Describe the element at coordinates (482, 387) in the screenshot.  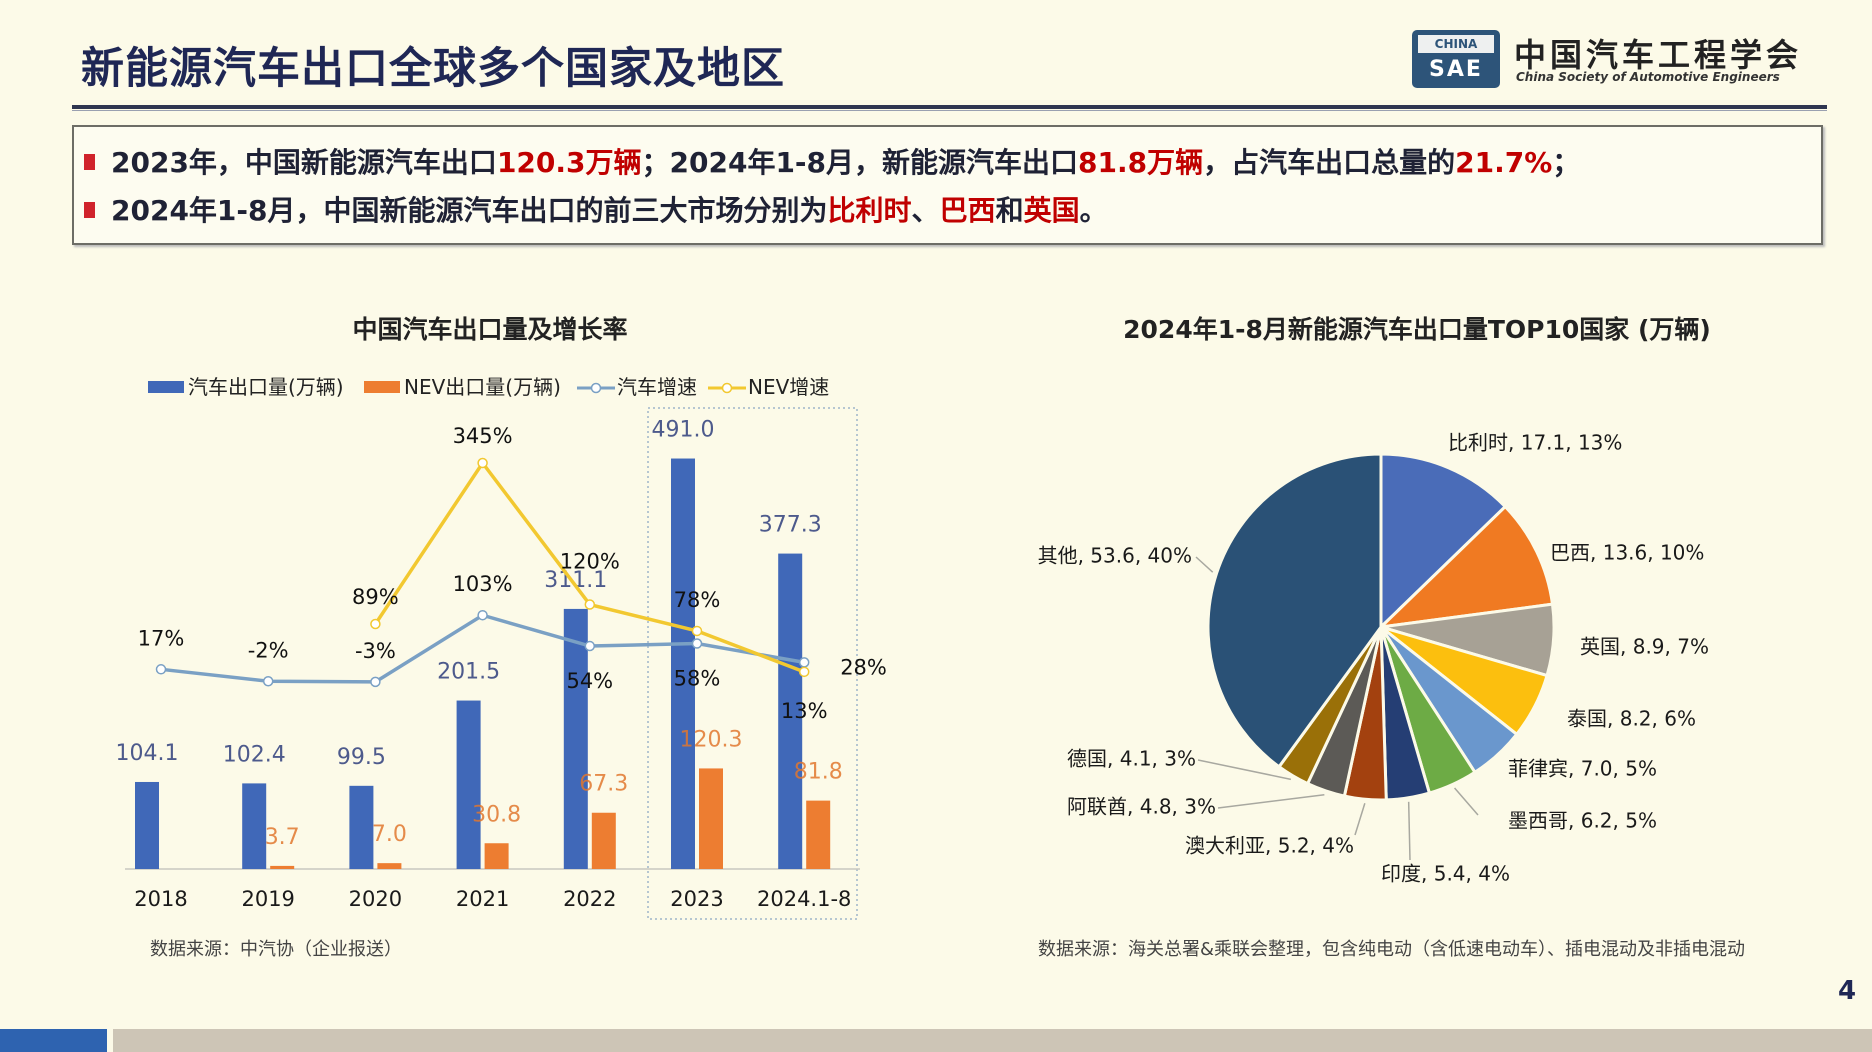
I see `legend-label: NEV出口量(万辆)` at that location.